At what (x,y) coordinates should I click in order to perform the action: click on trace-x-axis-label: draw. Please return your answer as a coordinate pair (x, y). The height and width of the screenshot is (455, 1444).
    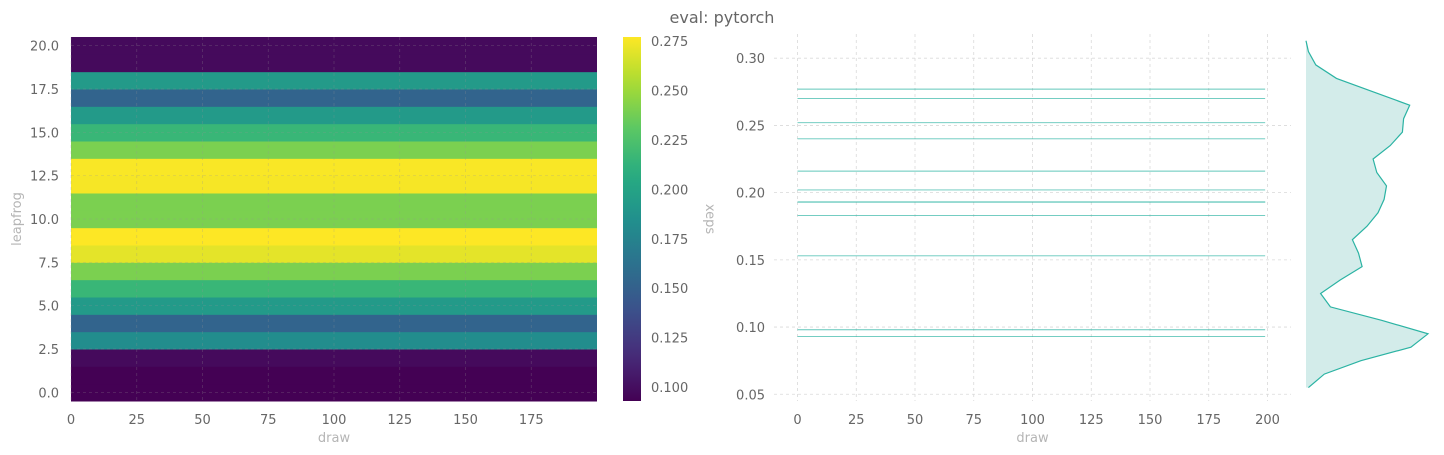
    Looking at the image, I should click on (1032, 438).